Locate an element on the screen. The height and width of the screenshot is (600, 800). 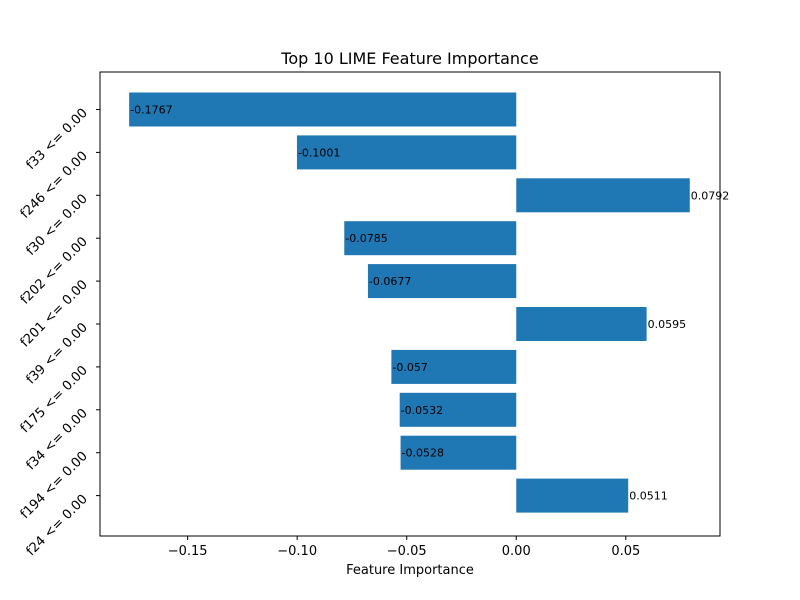
chart-title: Top 10 LIME Feature Importance is located at coordinates (409, 58).